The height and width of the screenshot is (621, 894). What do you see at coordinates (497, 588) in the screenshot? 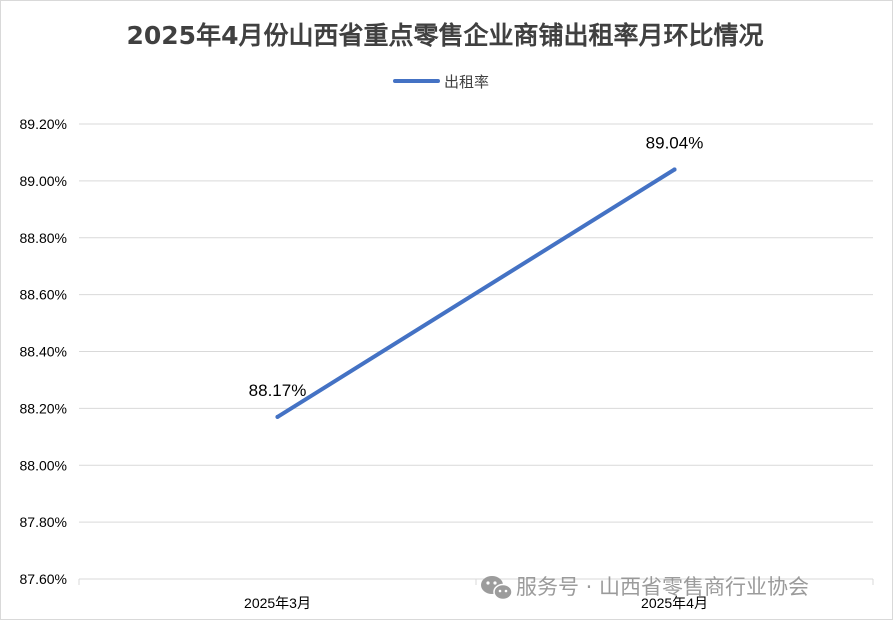
I see `wechat-icon` at bounding box center [497, 588].